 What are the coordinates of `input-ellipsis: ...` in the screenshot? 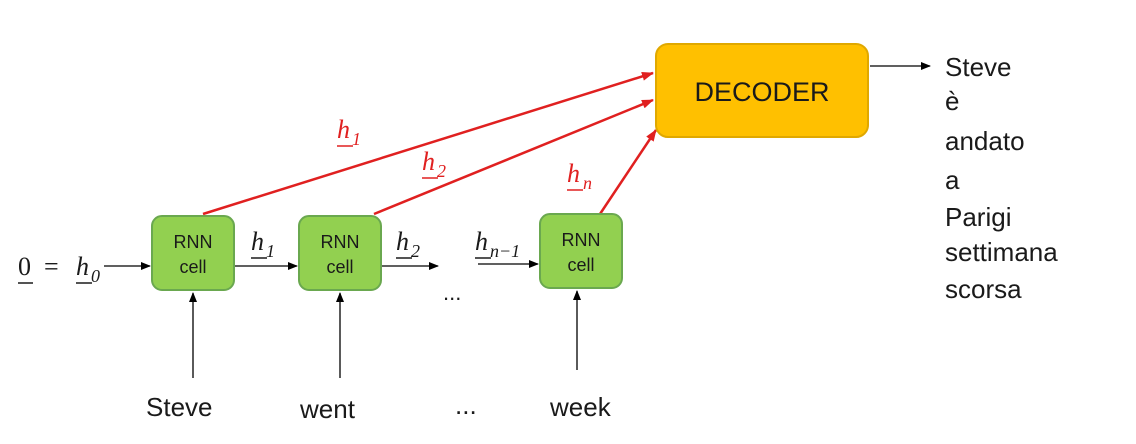 It's located at (466, 405).